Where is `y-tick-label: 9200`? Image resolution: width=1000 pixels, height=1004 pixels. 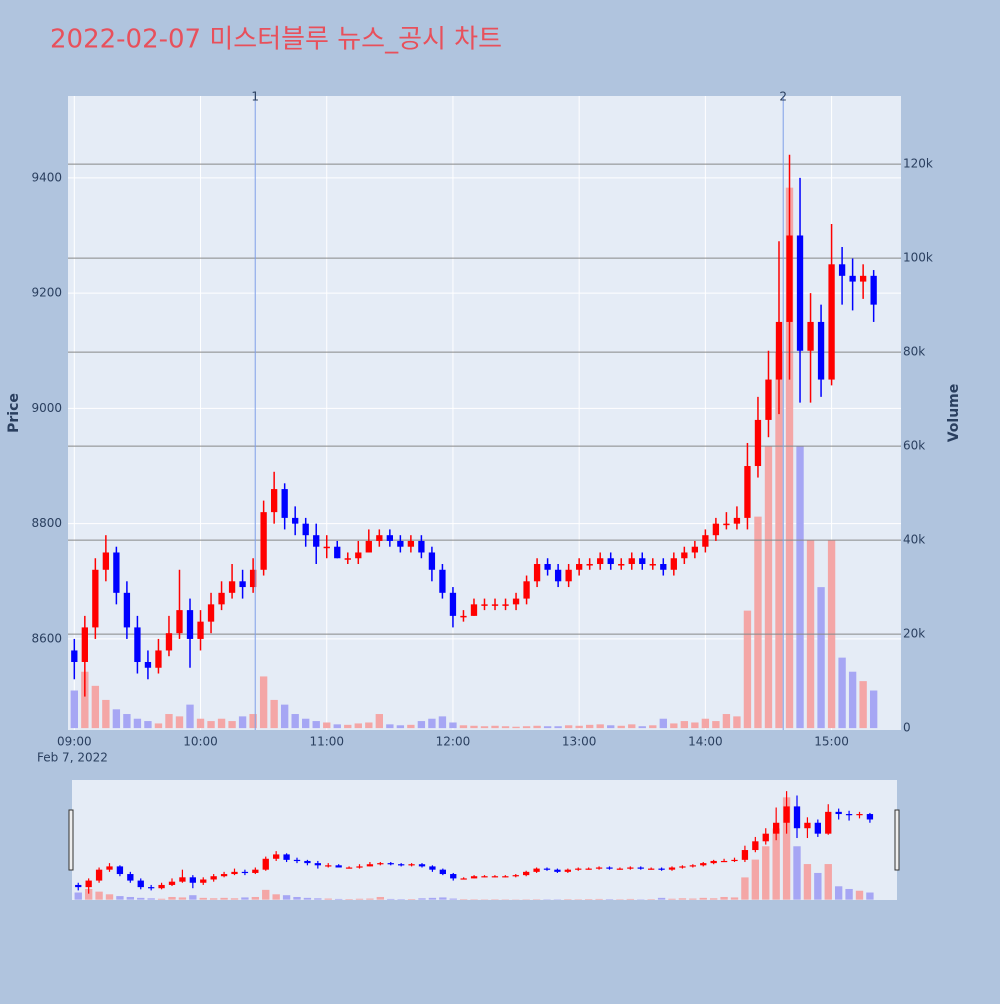
y-tick-label: 9200 is located at coordinates (46, 293).